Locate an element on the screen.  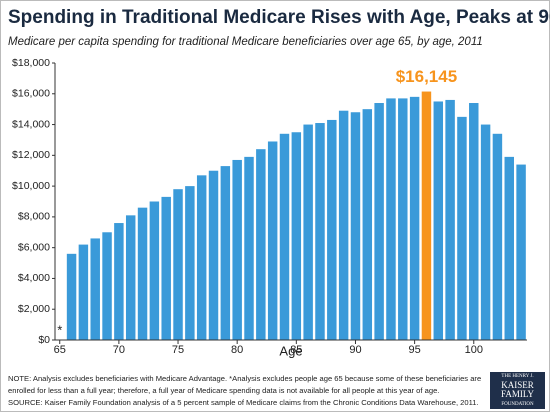
x-tick-label: 75 is located at coordinates (178, 350).